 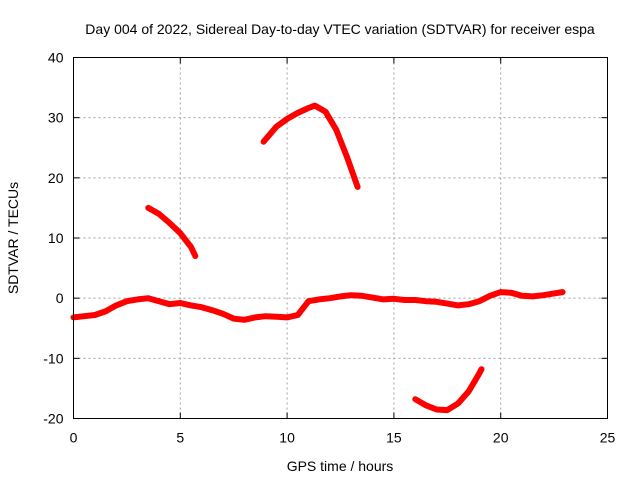 I want to click on x-tick-label: 5, so click(x=180, y=438).